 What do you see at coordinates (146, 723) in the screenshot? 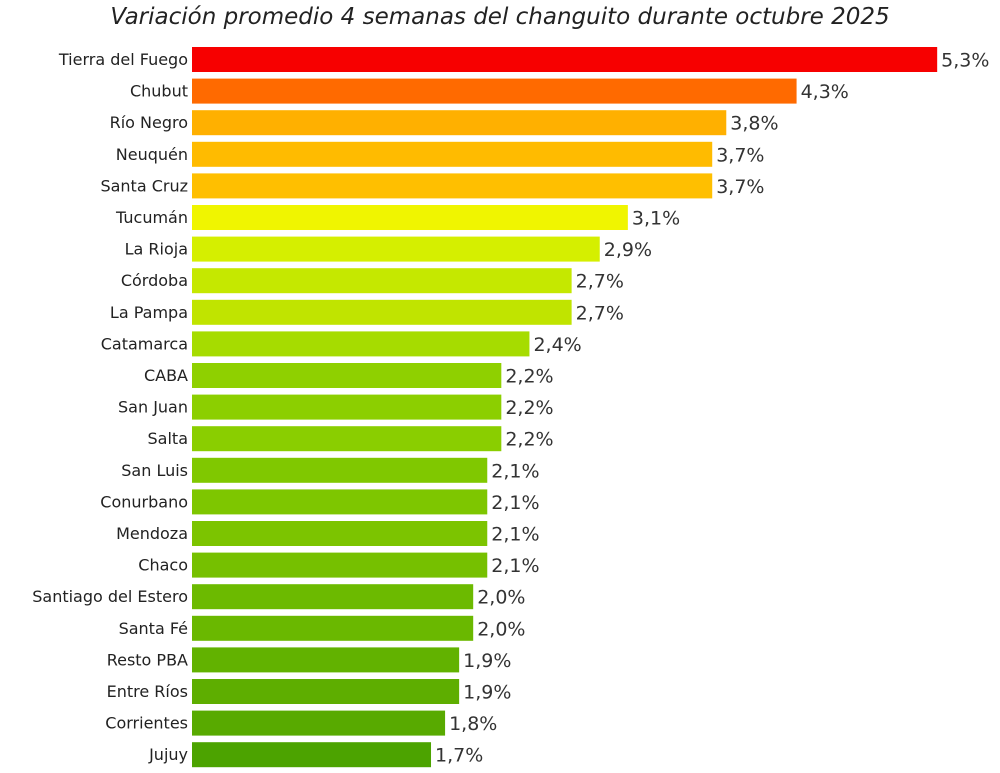
I see `category-label-21: Corrientes` at bounding box center [146, 723].